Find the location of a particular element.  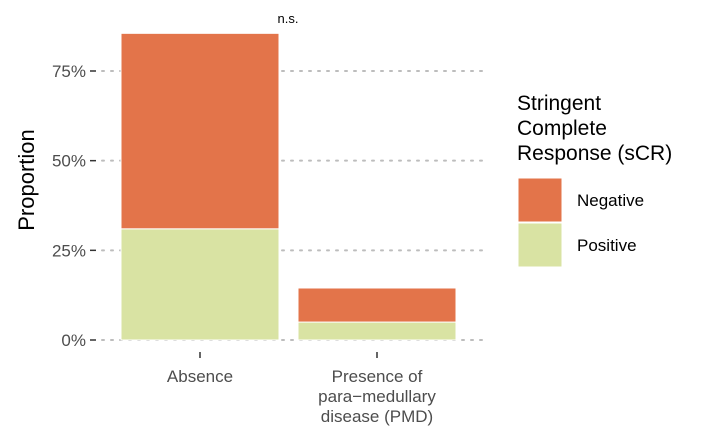

y-axis-title: Proportion is located at coordinates (26, 180).